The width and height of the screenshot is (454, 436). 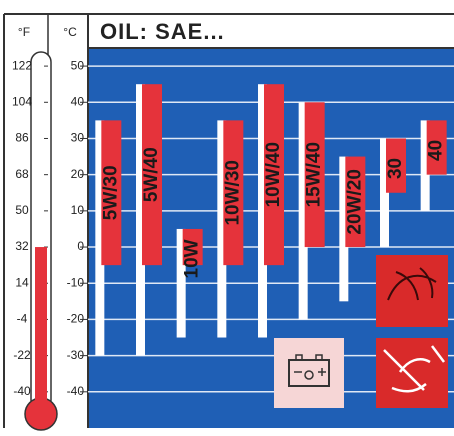 What do you see at coordinates (70, 32) in the screenshot?
I see `y-unit: °C` at bounding box center [70, 32].